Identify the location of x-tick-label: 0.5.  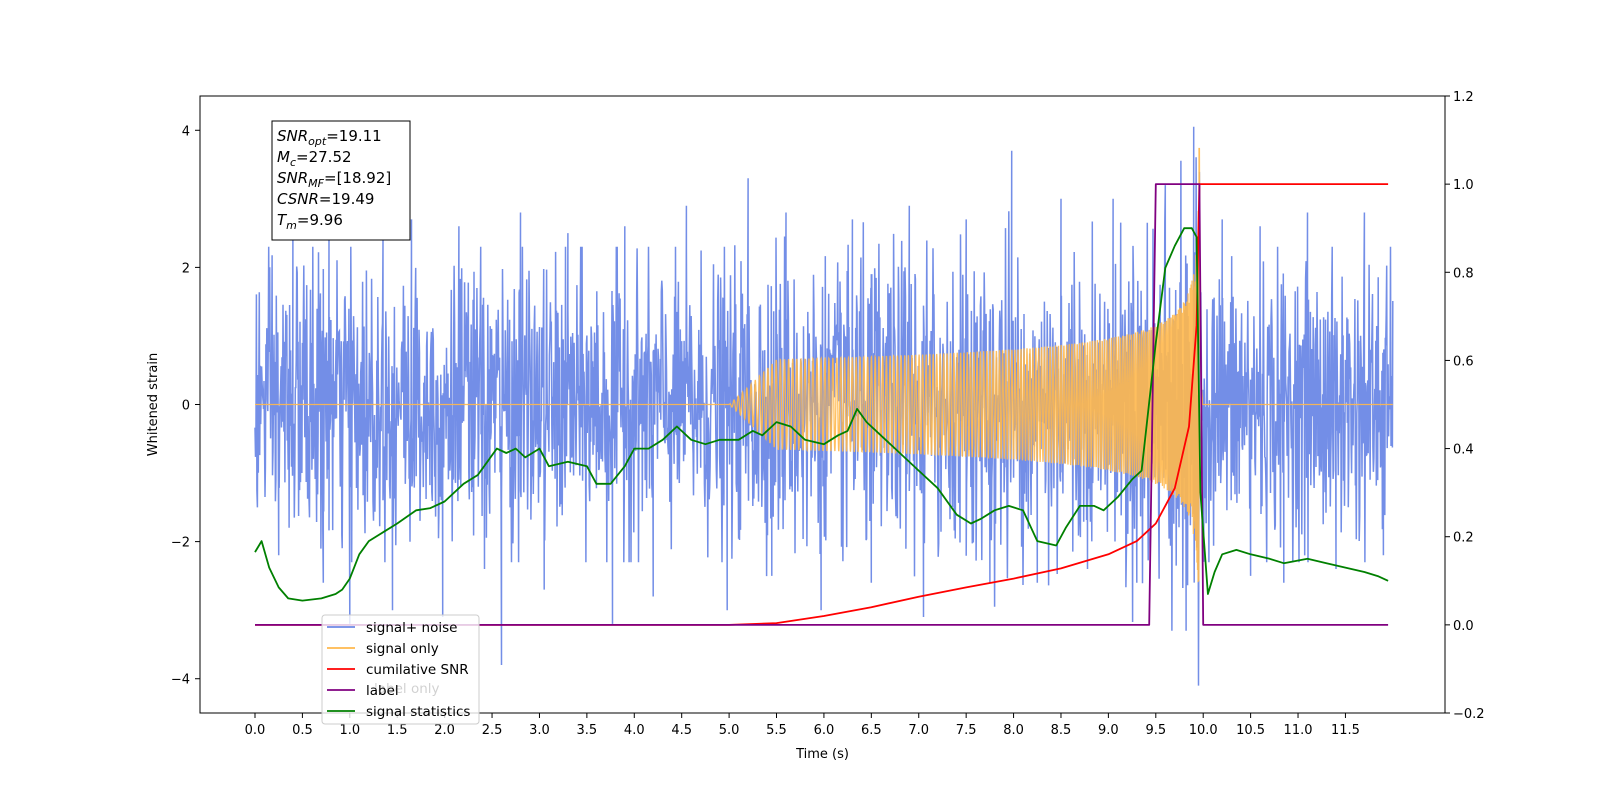
(302, 730).